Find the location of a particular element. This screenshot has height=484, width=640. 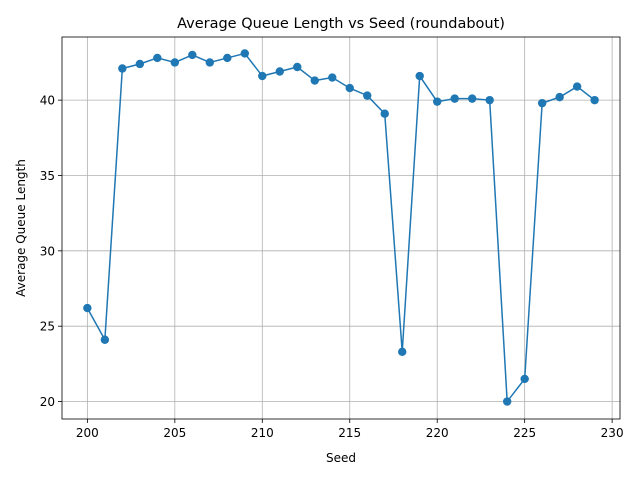

x-tick-label: 210 is located at coordinates (262, 433).